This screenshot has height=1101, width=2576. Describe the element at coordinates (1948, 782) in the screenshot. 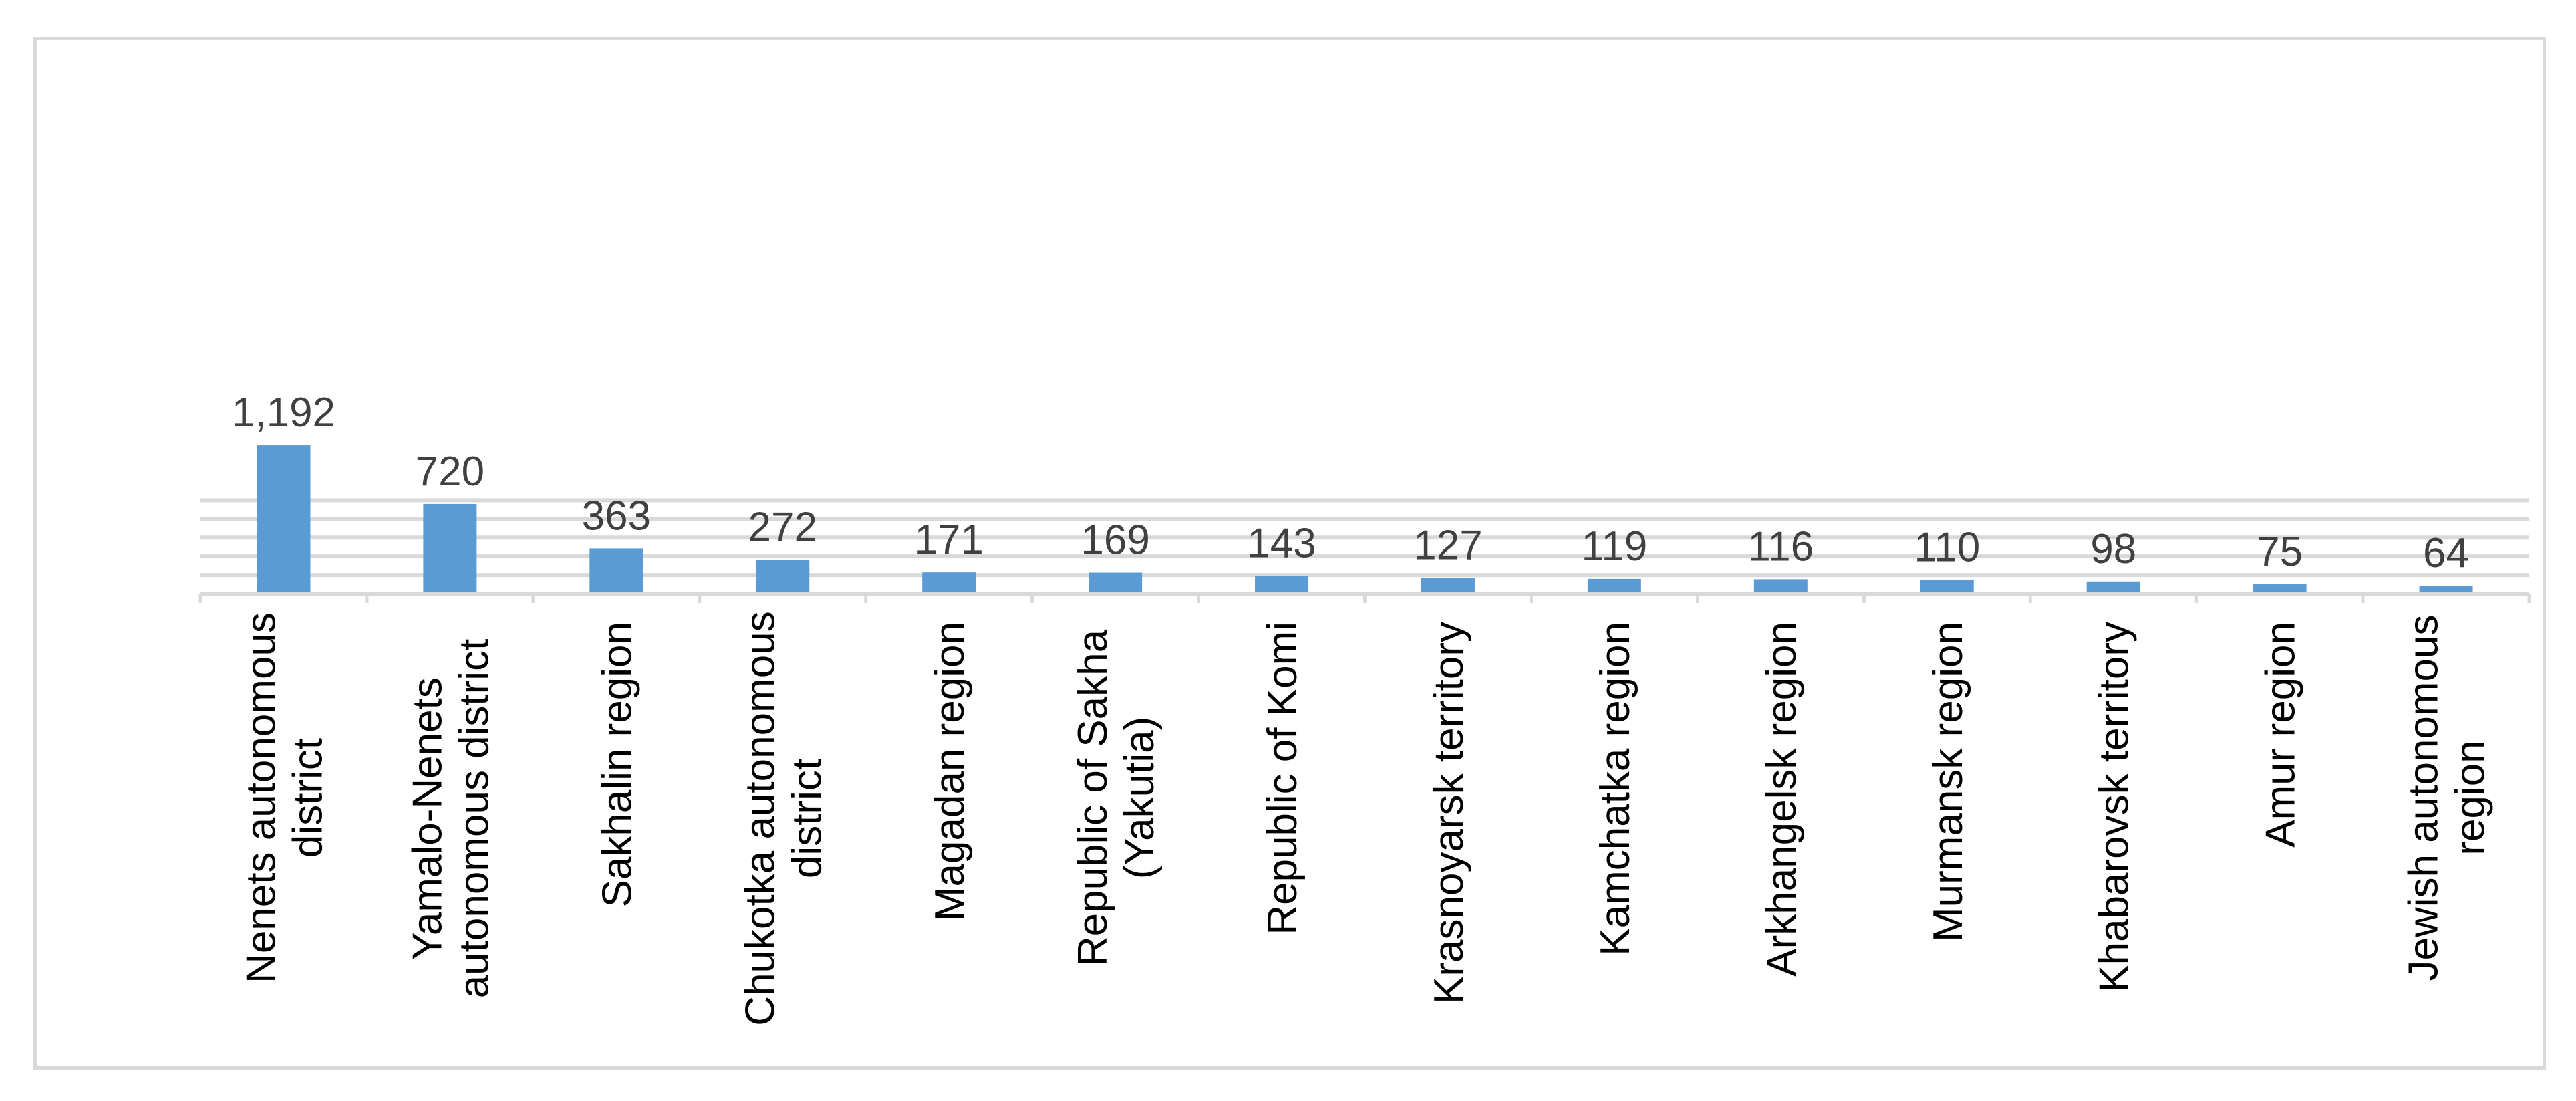

I see `x-tick-label: Murmansk region` at that location.